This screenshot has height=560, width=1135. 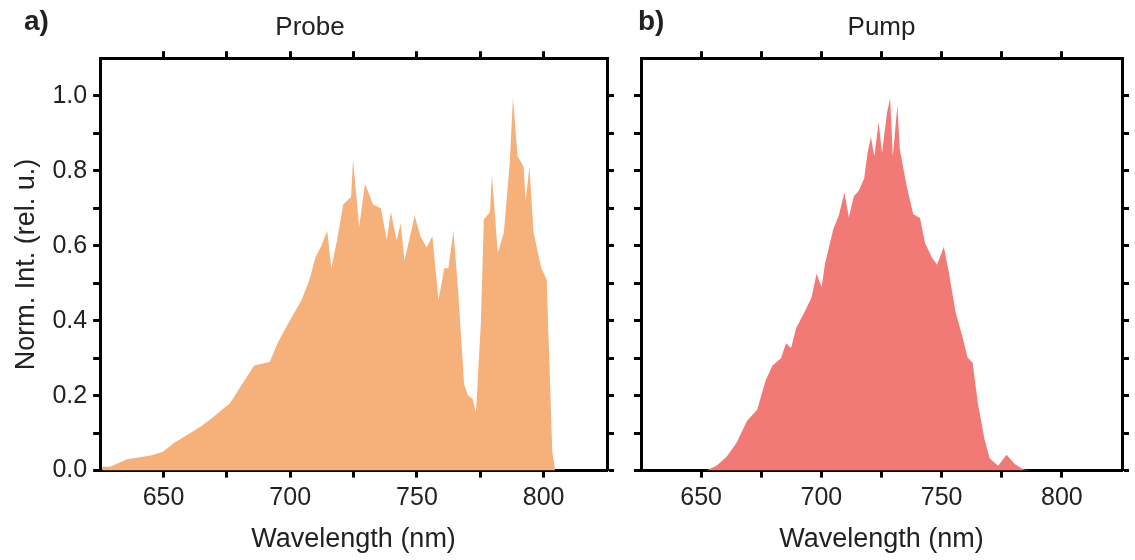 I want to click on chart-title: Pump, so click(x=881, y=25).